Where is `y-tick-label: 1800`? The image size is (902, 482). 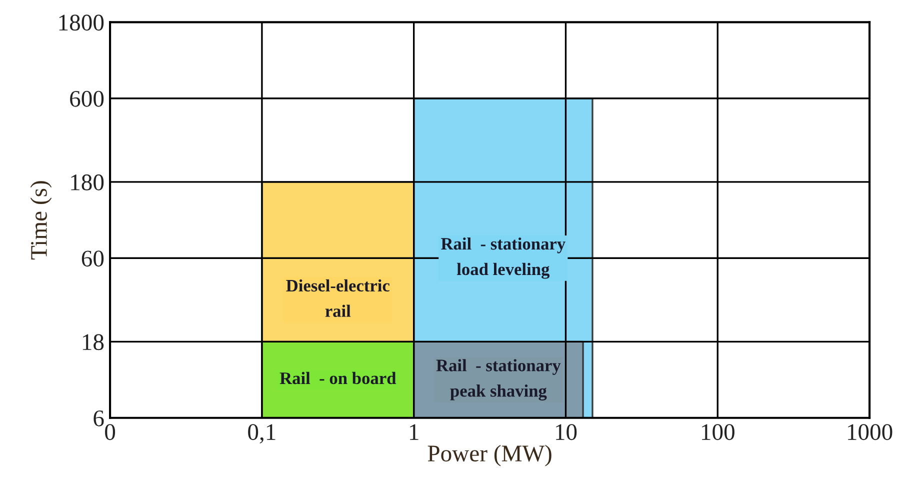 y-tick-label: 1800 is located at coordinates (81, 22).